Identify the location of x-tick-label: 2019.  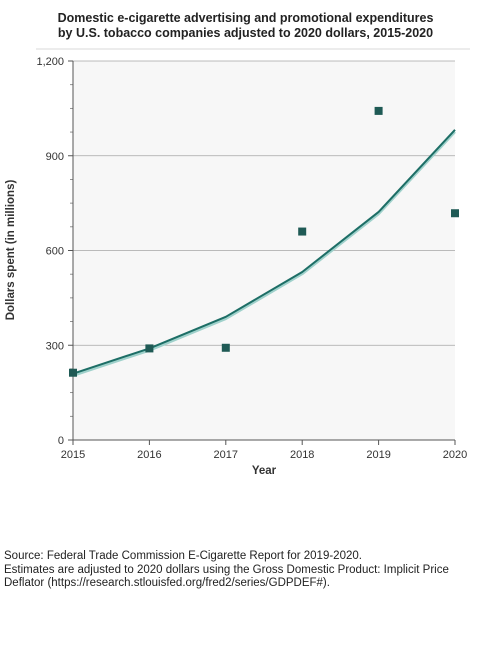
(378, 455).